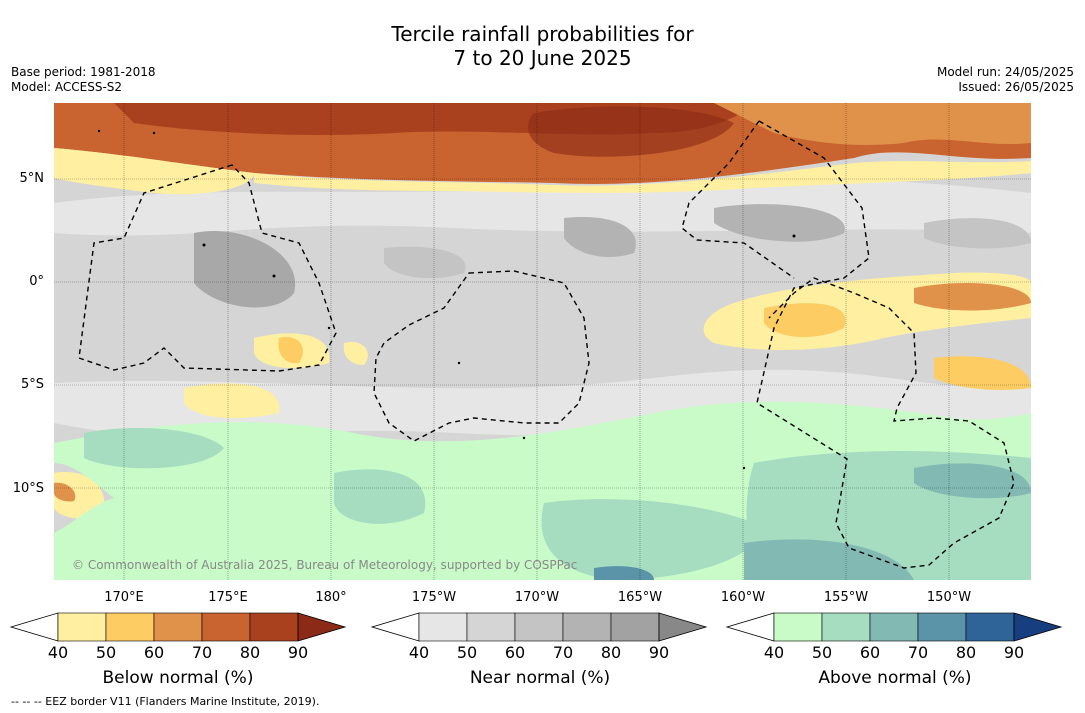  Describe the element at coordinates (1016, 87) in the screenshot. I see `issued-date: Issued: 26/05/2025` at that location.